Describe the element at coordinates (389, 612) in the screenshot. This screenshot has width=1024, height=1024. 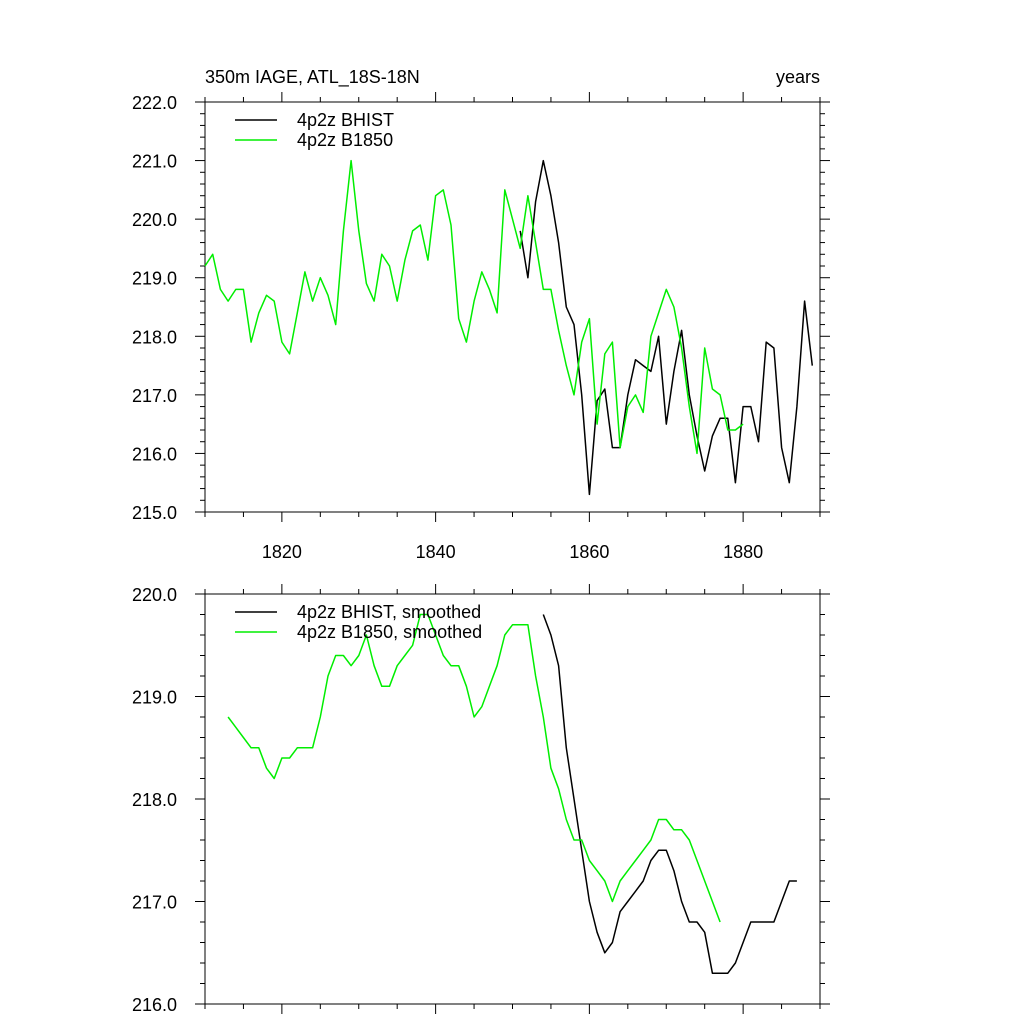
I see `bottom-legend-label: 4p2z BHIST, smoothed` at that location.